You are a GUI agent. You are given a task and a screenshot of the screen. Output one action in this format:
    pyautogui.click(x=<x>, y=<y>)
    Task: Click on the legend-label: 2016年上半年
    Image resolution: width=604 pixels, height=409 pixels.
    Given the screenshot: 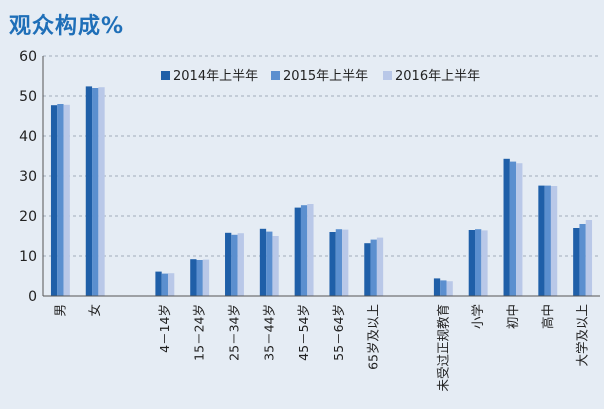 What is the action you would take?
    pyautogui.click(x=437, y=76)
    